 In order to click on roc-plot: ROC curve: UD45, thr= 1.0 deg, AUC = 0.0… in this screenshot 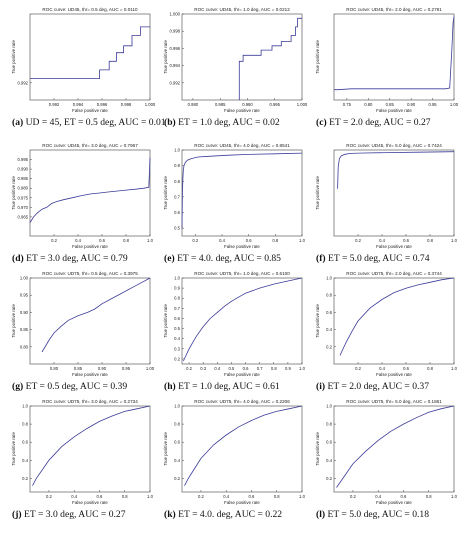, I will do `click(235, 60)`.